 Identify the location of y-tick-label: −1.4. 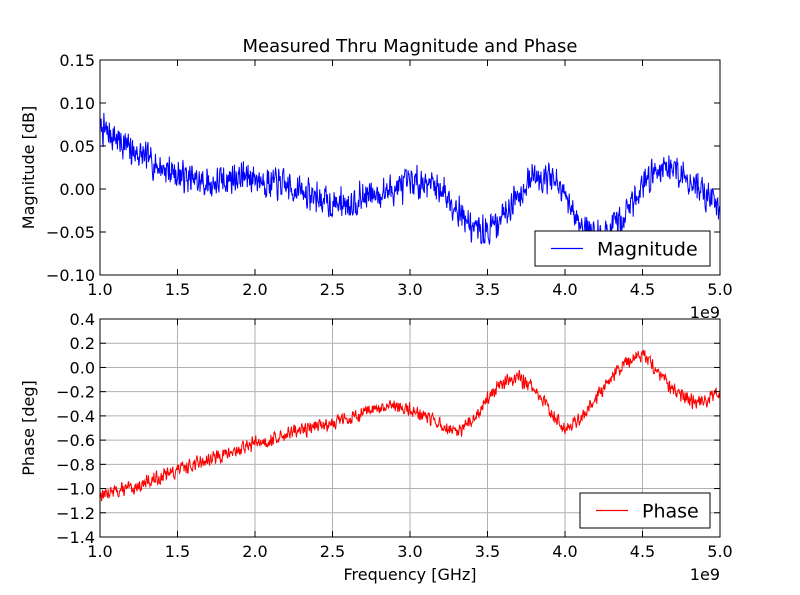
(75, 537).